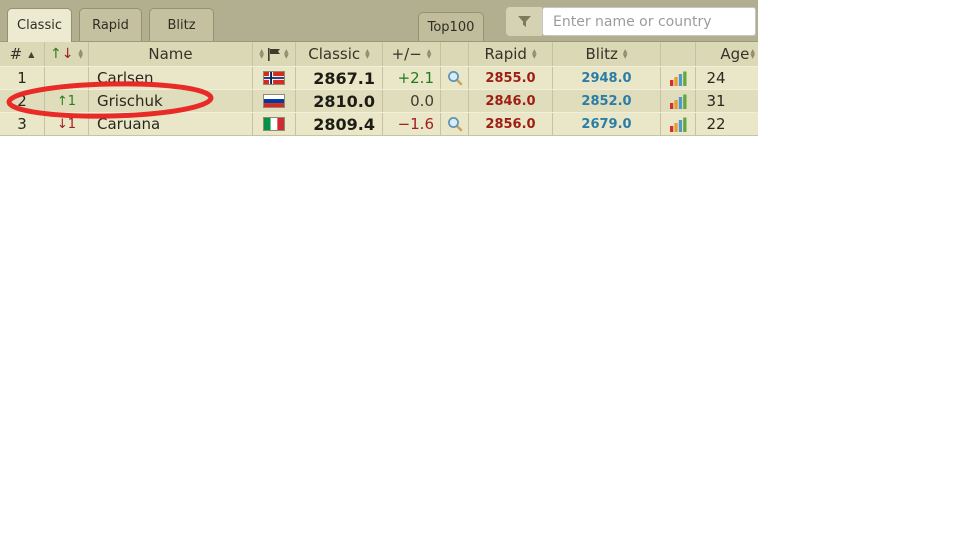 The image size is (960, 540). I want to click on header-classic-label: Classic, so click(334, 54).